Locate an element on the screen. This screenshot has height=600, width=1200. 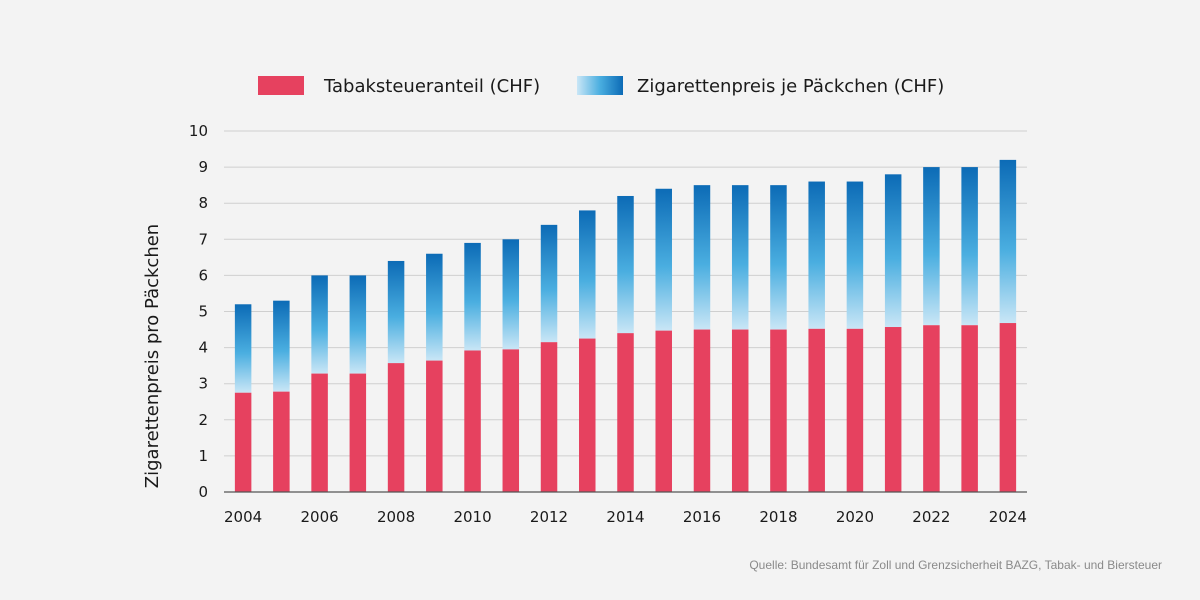
bar-price-2004 is located at coordinates (243, 348).